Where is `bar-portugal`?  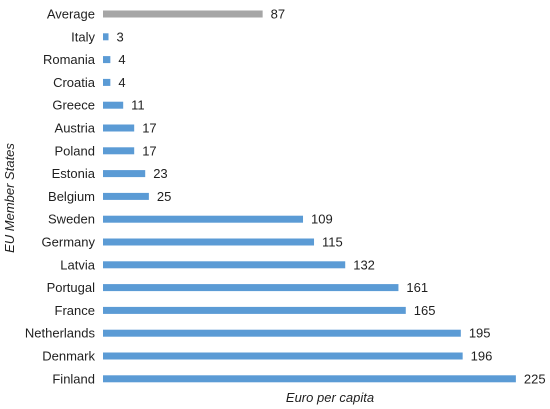
bar-portugal is located at coordinates (251, 288).